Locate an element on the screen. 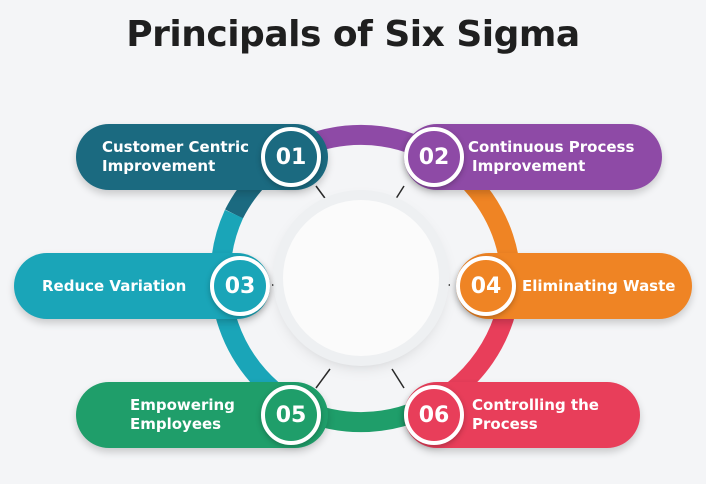  principle-badge-02: 02 is located at coordinates (434, 157).